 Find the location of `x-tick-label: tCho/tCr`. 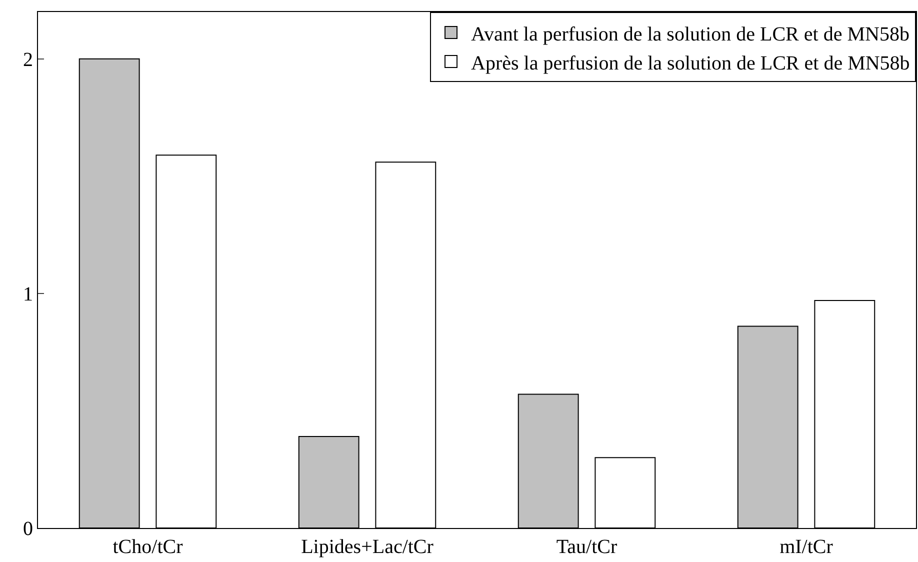

x-tick-label: tCho/tCr is located at coordinates (148, 547).